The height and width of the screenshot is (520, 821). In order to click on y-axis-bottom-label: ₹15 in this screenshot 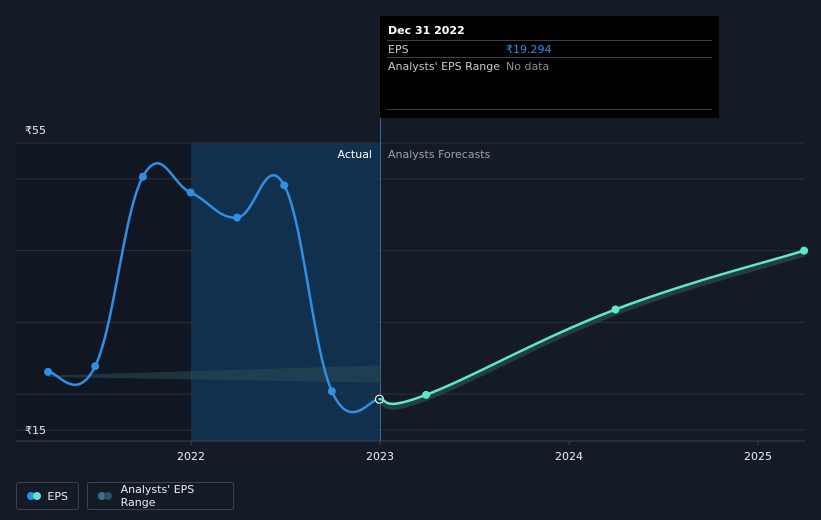, I will do `click(35, 430)`.